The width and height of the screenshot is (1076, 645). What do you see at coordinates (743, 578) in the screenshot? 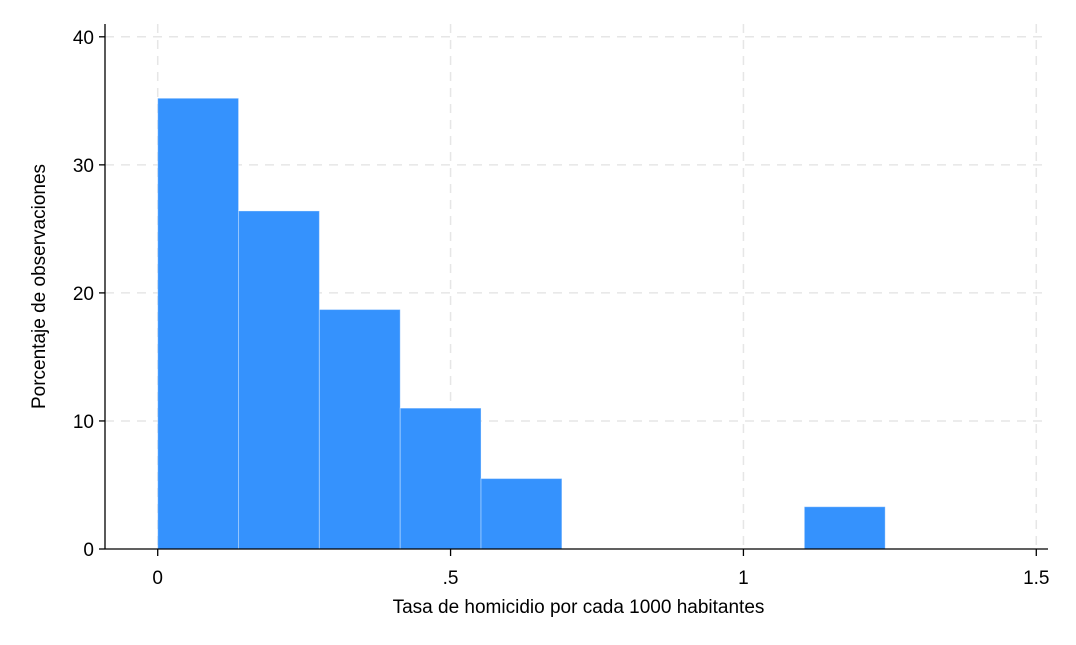
I see `x-tick-label: 1` at bounding box center [743, 578].